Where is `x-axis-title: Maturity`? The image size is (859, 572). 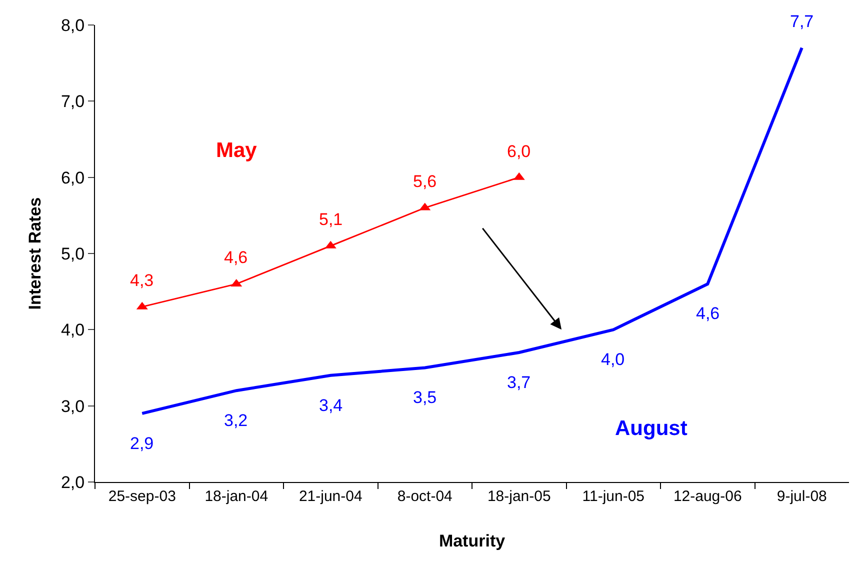
x-axis-title: Maturity is located at coordinates (472, 540).